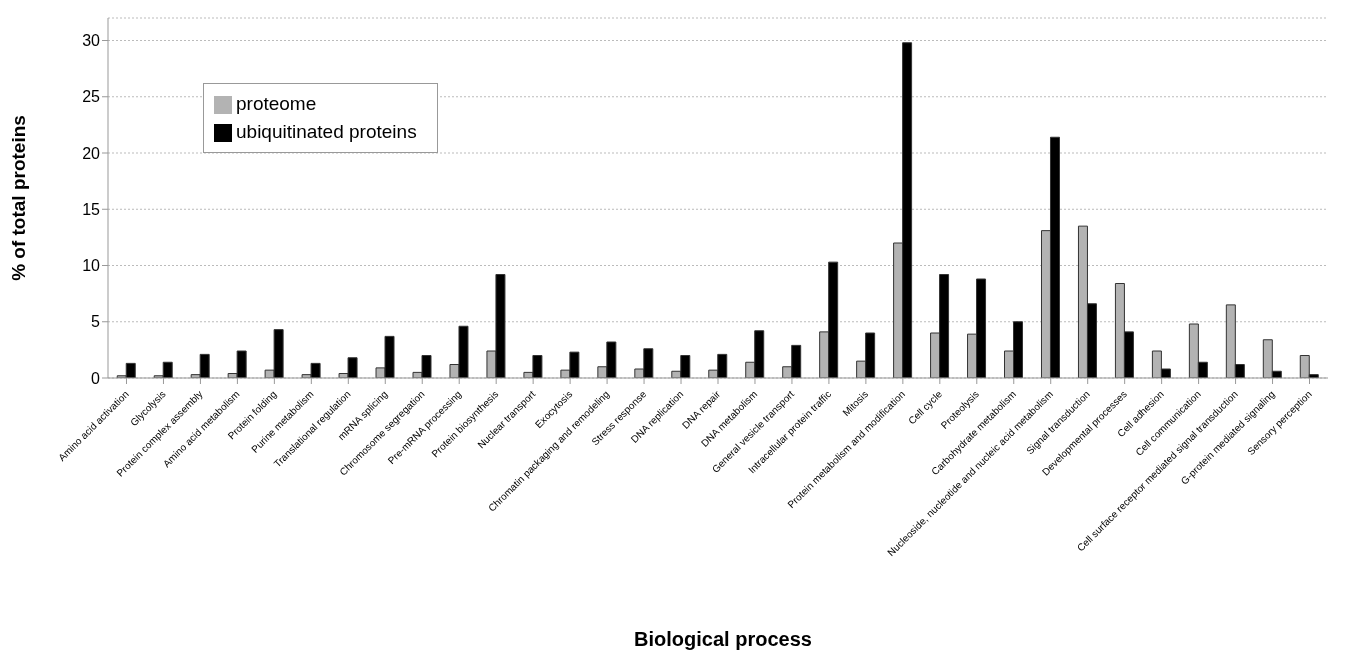 Image resolution: width=1345 pixels, height=665 pixels. I want to click on y-tick-label: 25, so click(91, 97).